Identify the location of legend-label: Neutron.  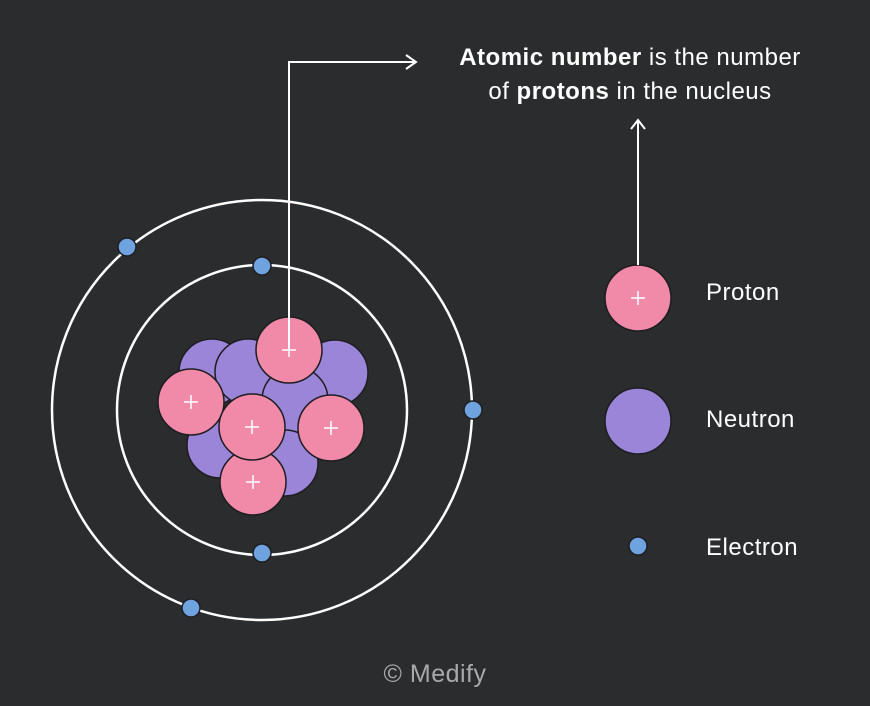
(750, 419).